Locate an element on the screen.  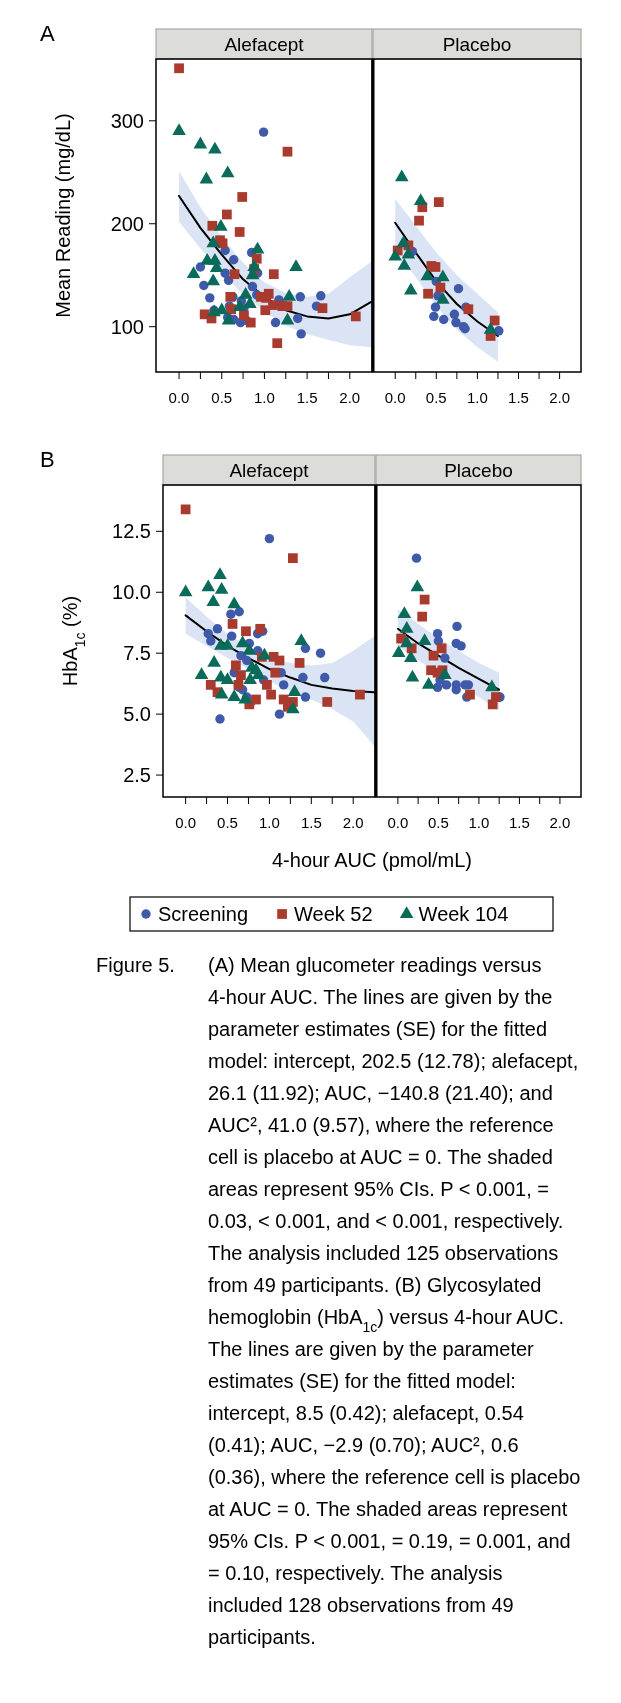
text: A is located at coordinates (47, 33).